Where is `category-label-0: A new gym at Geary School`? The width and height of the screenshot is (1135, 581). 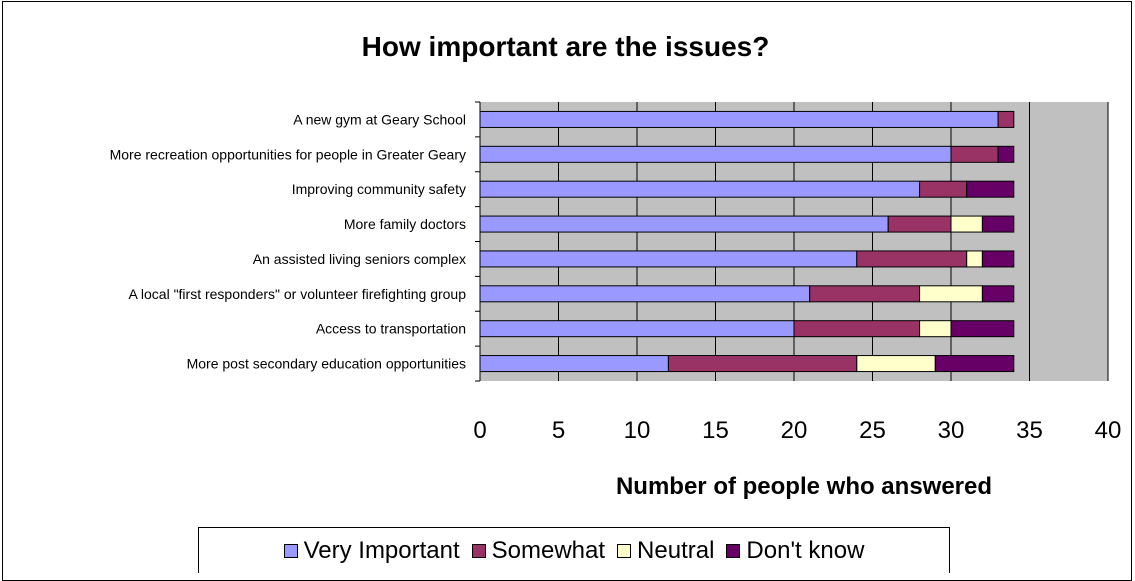 category-label-0: A new gym at Geary School is located at coordinates (379, 119).